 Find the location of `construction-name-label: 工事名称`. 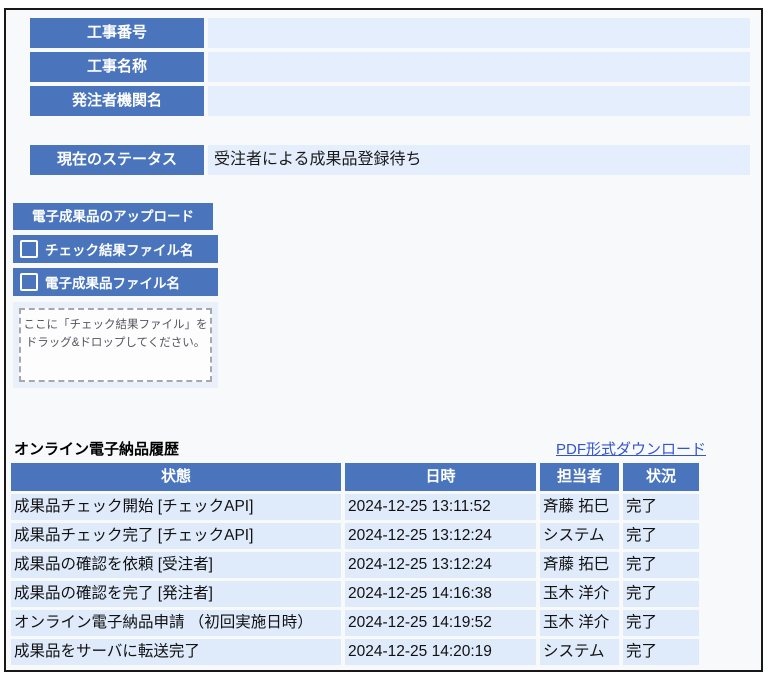

construction-name-label: 工事名称 is located at coordinates (117, 67).